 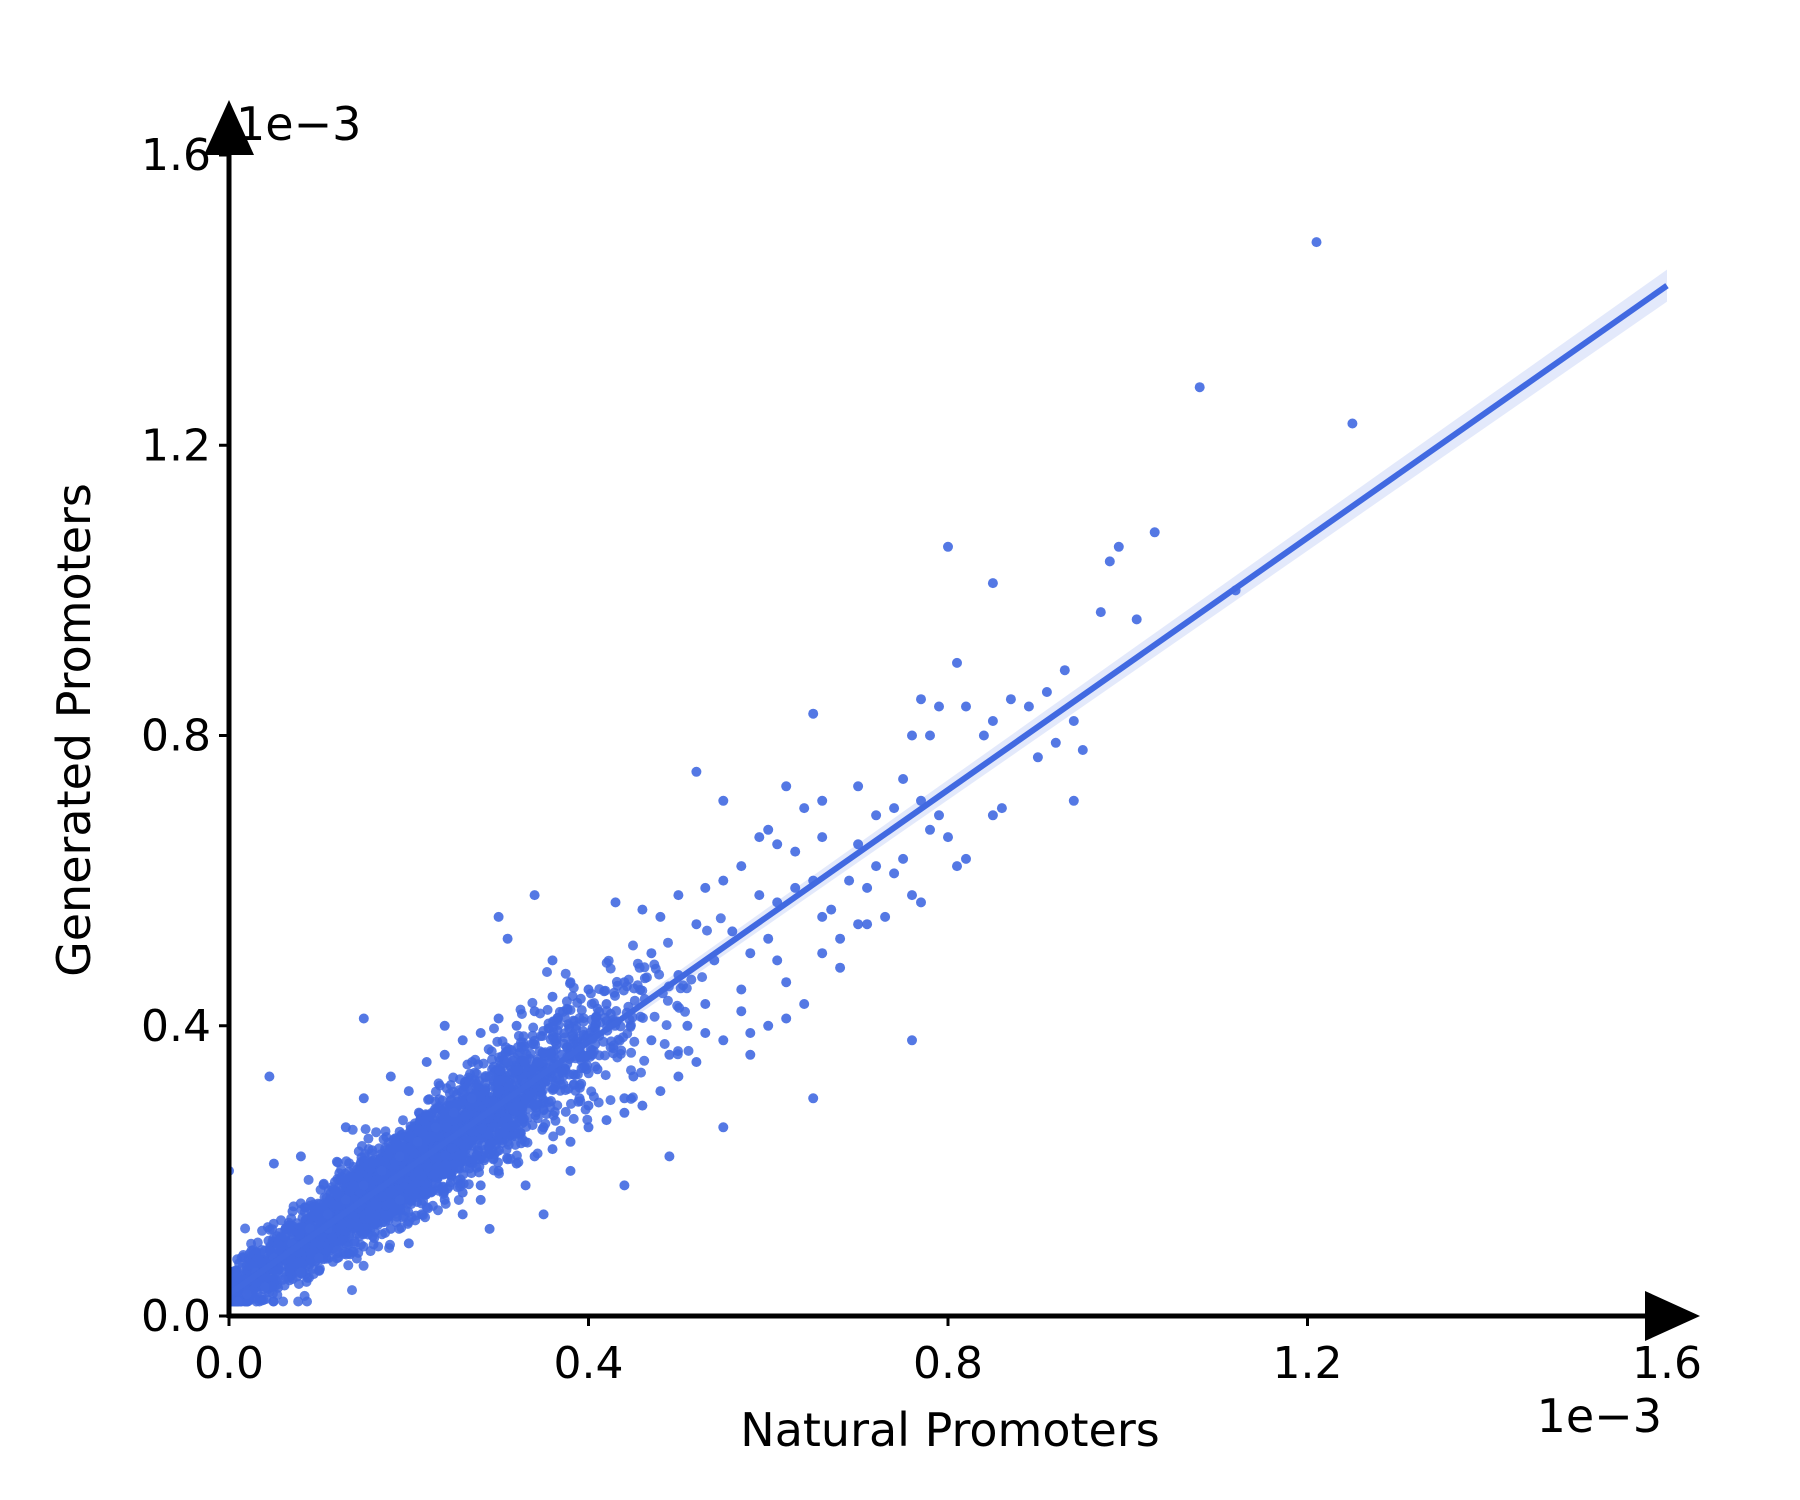 I want to click on y-ticks: 0.0 0.4 0.8 1.2 1.6, so click(x=185, y=736).